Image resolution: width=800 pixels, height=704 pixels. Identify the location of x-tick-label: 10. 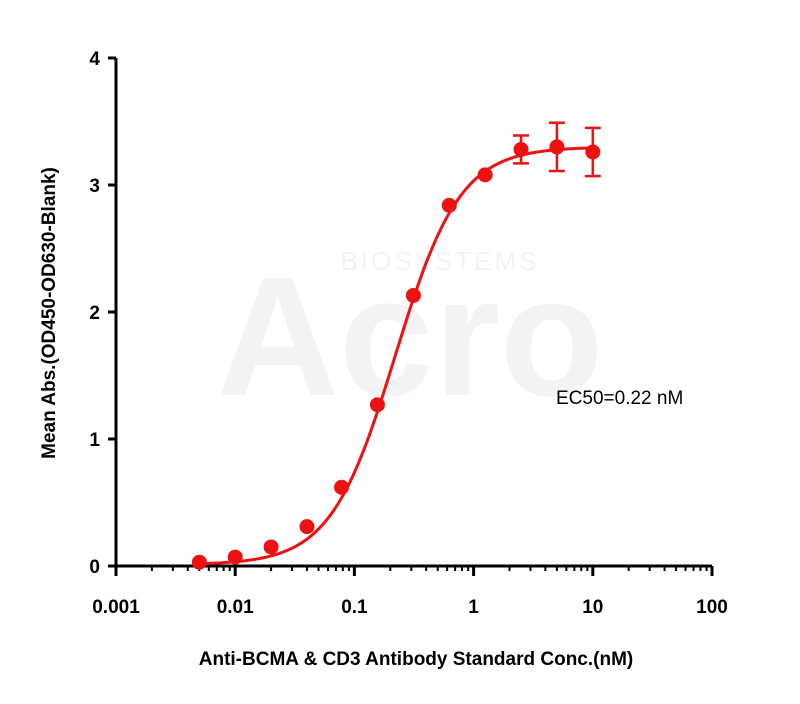
(592, 607).